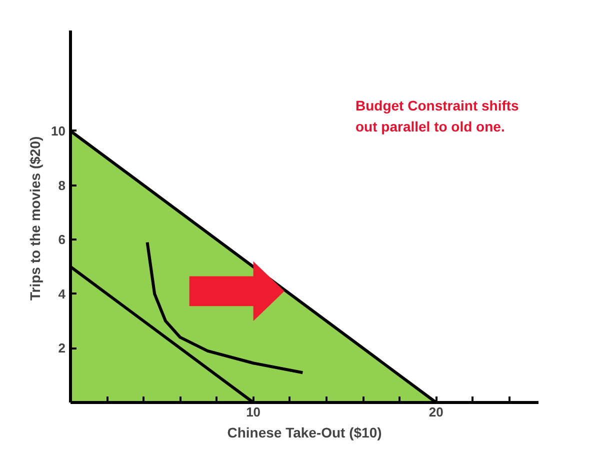  I want to click on y-tick-label: 8, so click(62, 185).